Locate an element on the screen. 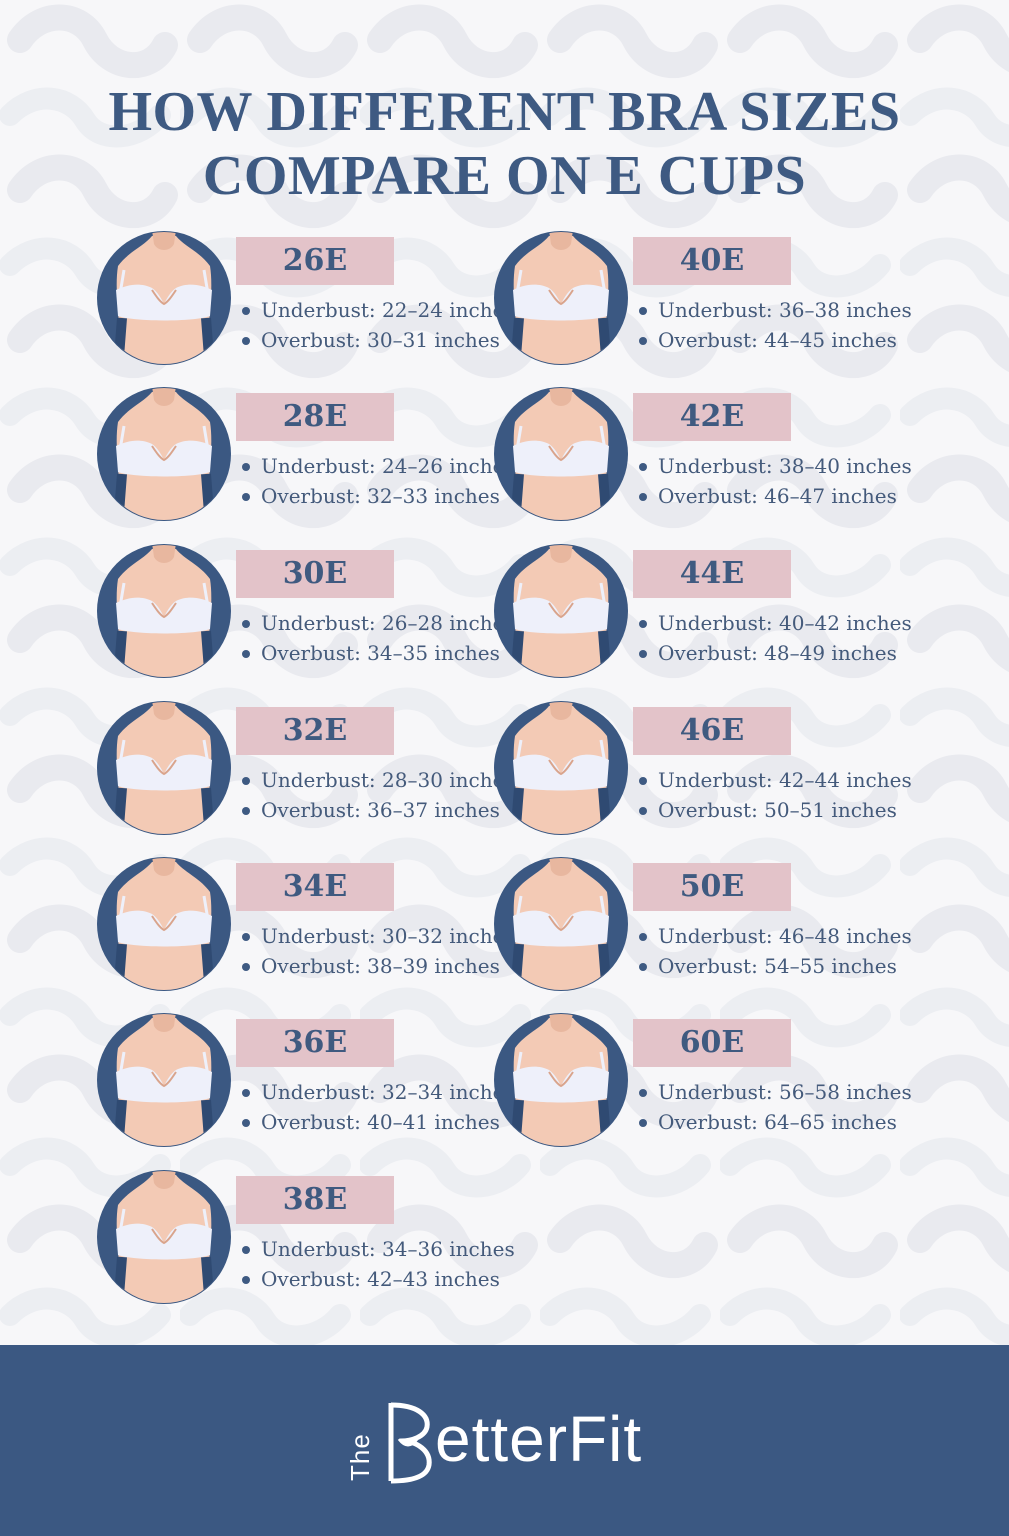 This screenshot has height=1536, width=1009. underbust-item: Underbust: 36–38 inches is located at coordinates (781, 310).